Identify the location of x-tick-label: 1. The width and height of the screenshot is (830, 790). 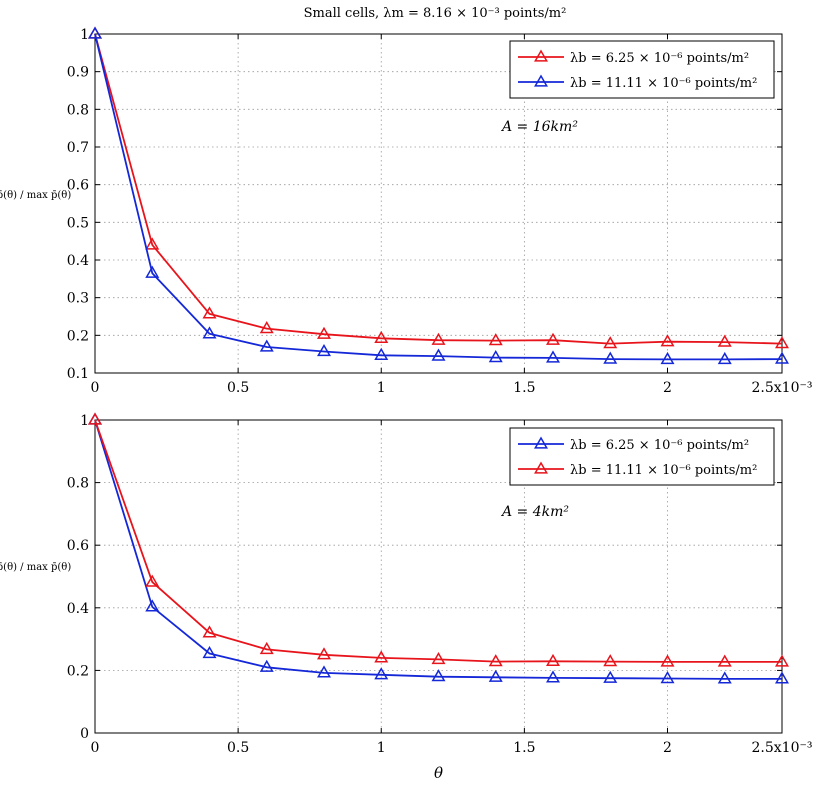
(381, 388).